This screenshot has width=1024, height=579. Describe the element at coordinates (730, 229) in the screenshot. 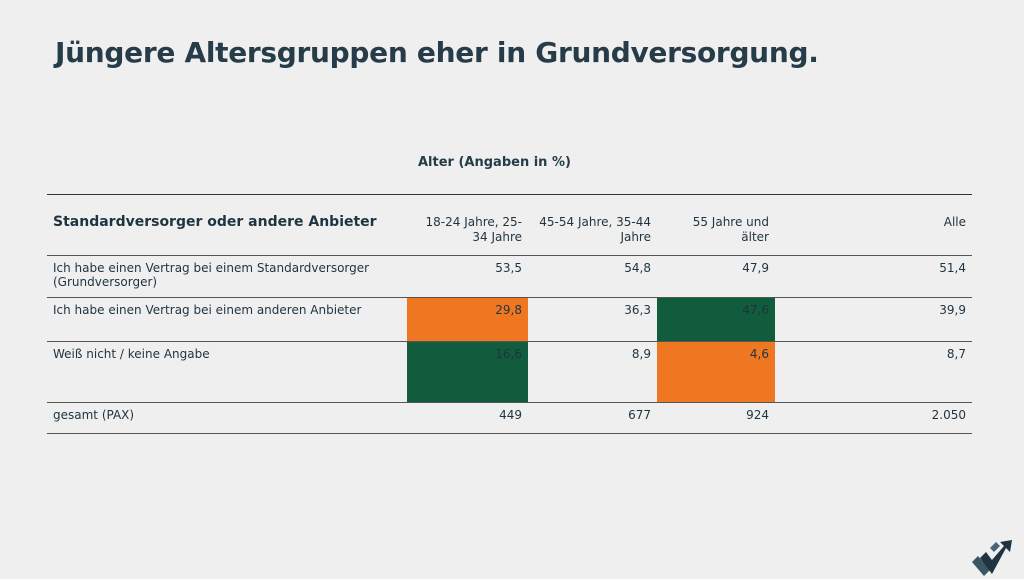

I see `header-col: 55 Jahre und älter` at that location.